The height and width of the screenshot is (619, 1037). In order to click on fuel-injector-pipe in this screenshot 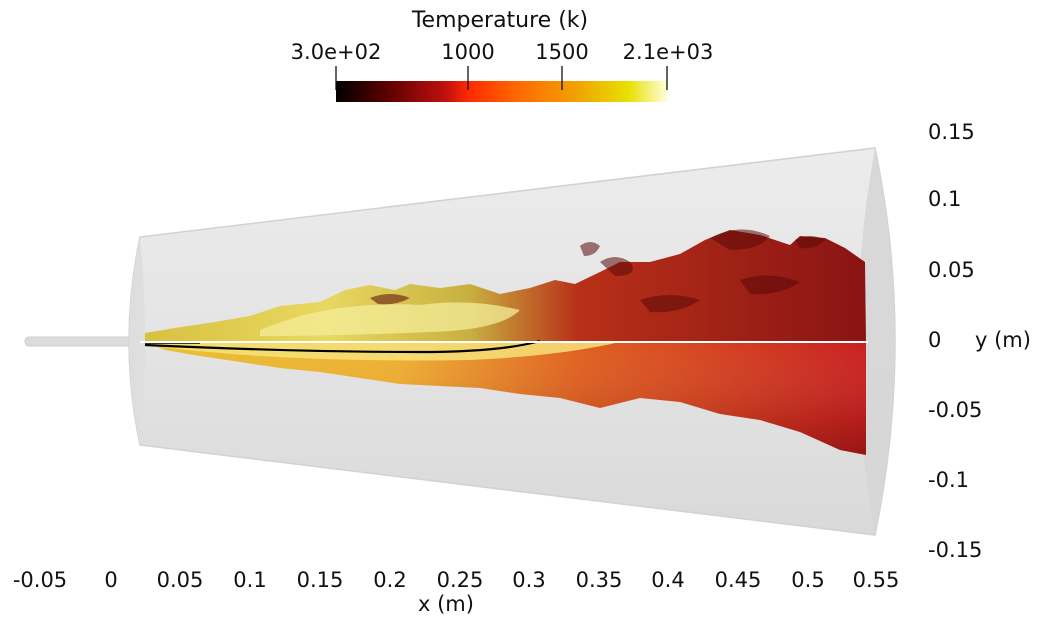, I will do `click(82, 341)`.